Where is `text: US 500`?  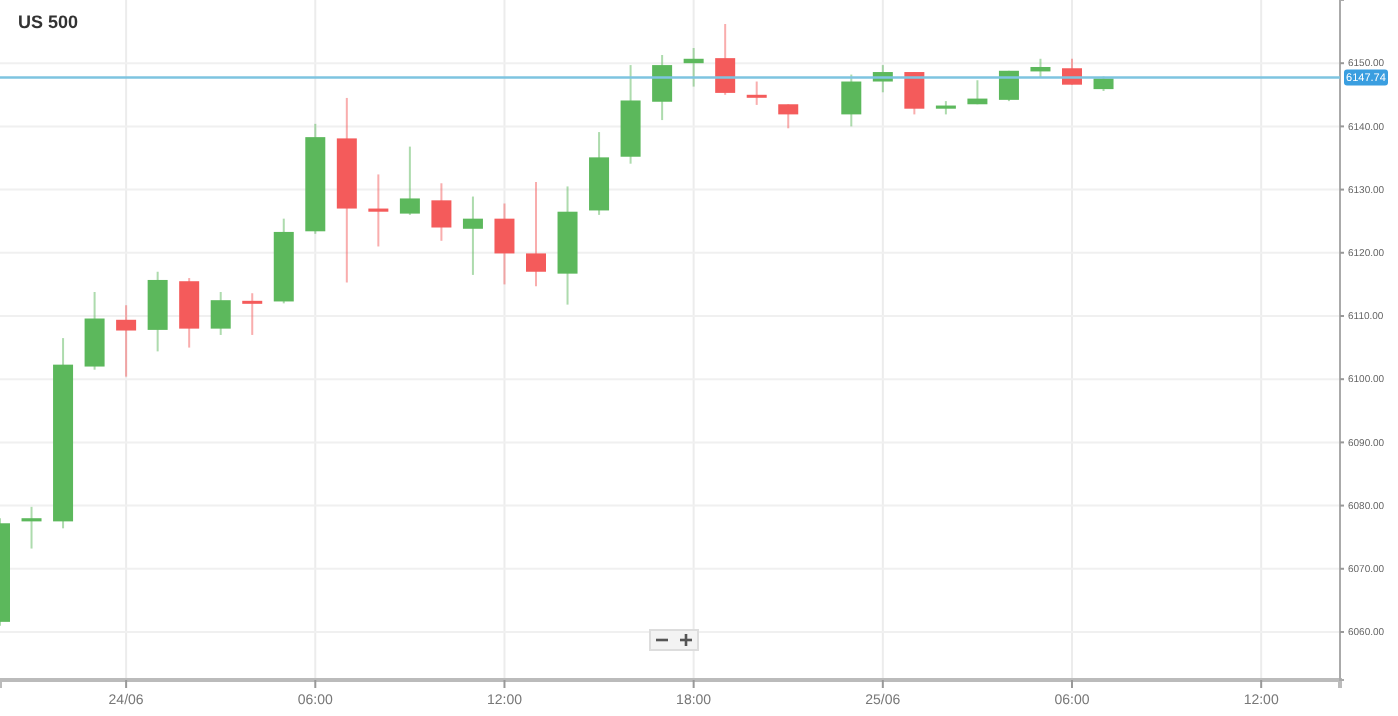 text: US 500 is located at coordinates (48, 22).